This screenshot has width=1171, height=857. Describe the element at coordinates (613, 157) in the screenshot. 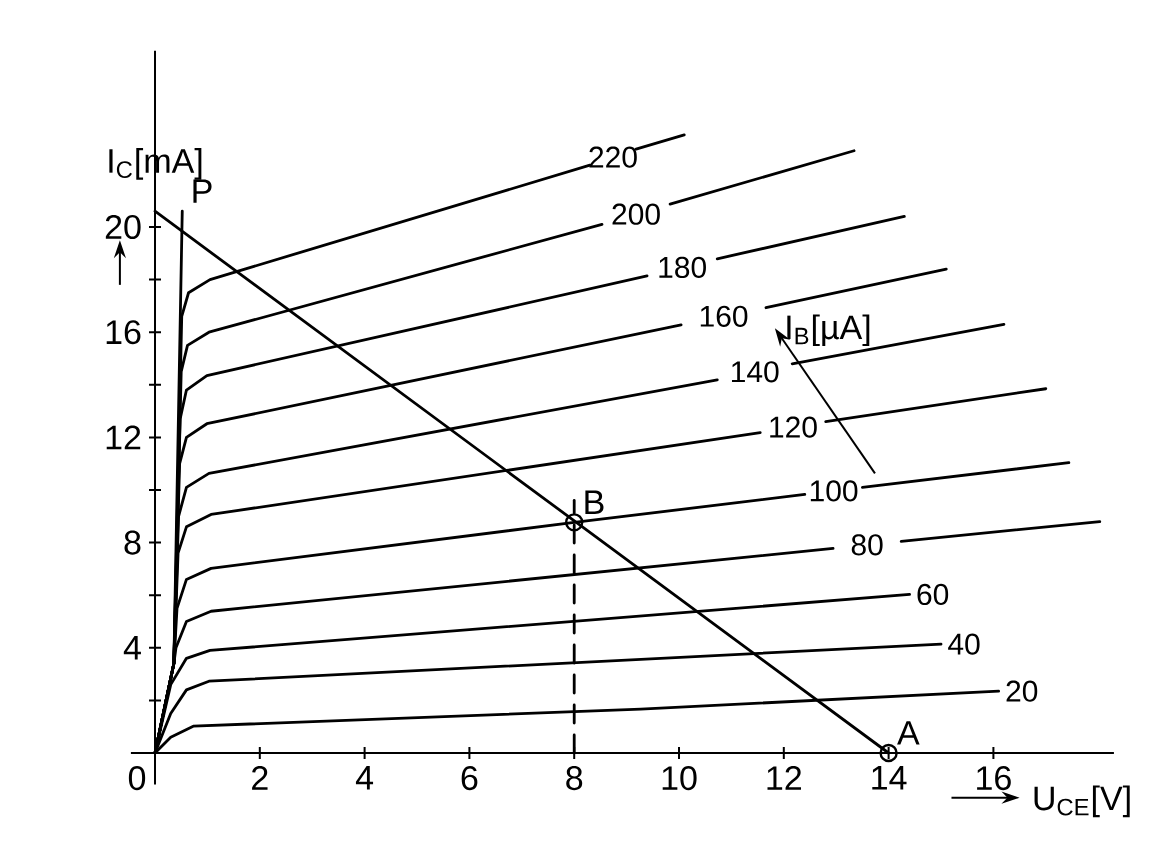

I see `series-label: 220` at that location.